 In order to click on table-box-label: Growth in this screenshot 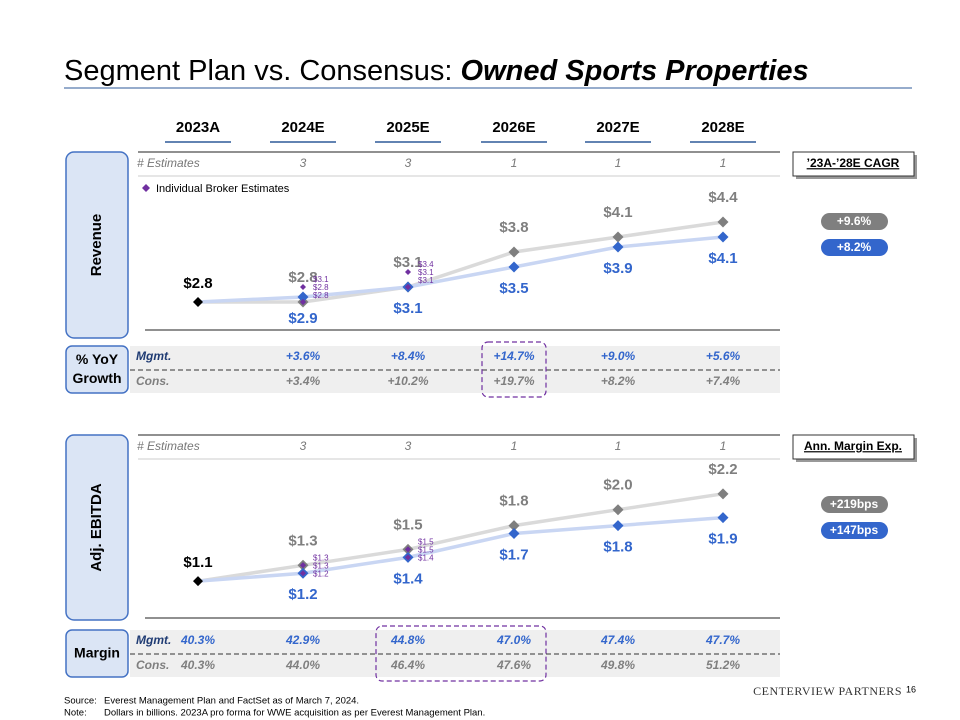, I will do `click(97, 378)`.